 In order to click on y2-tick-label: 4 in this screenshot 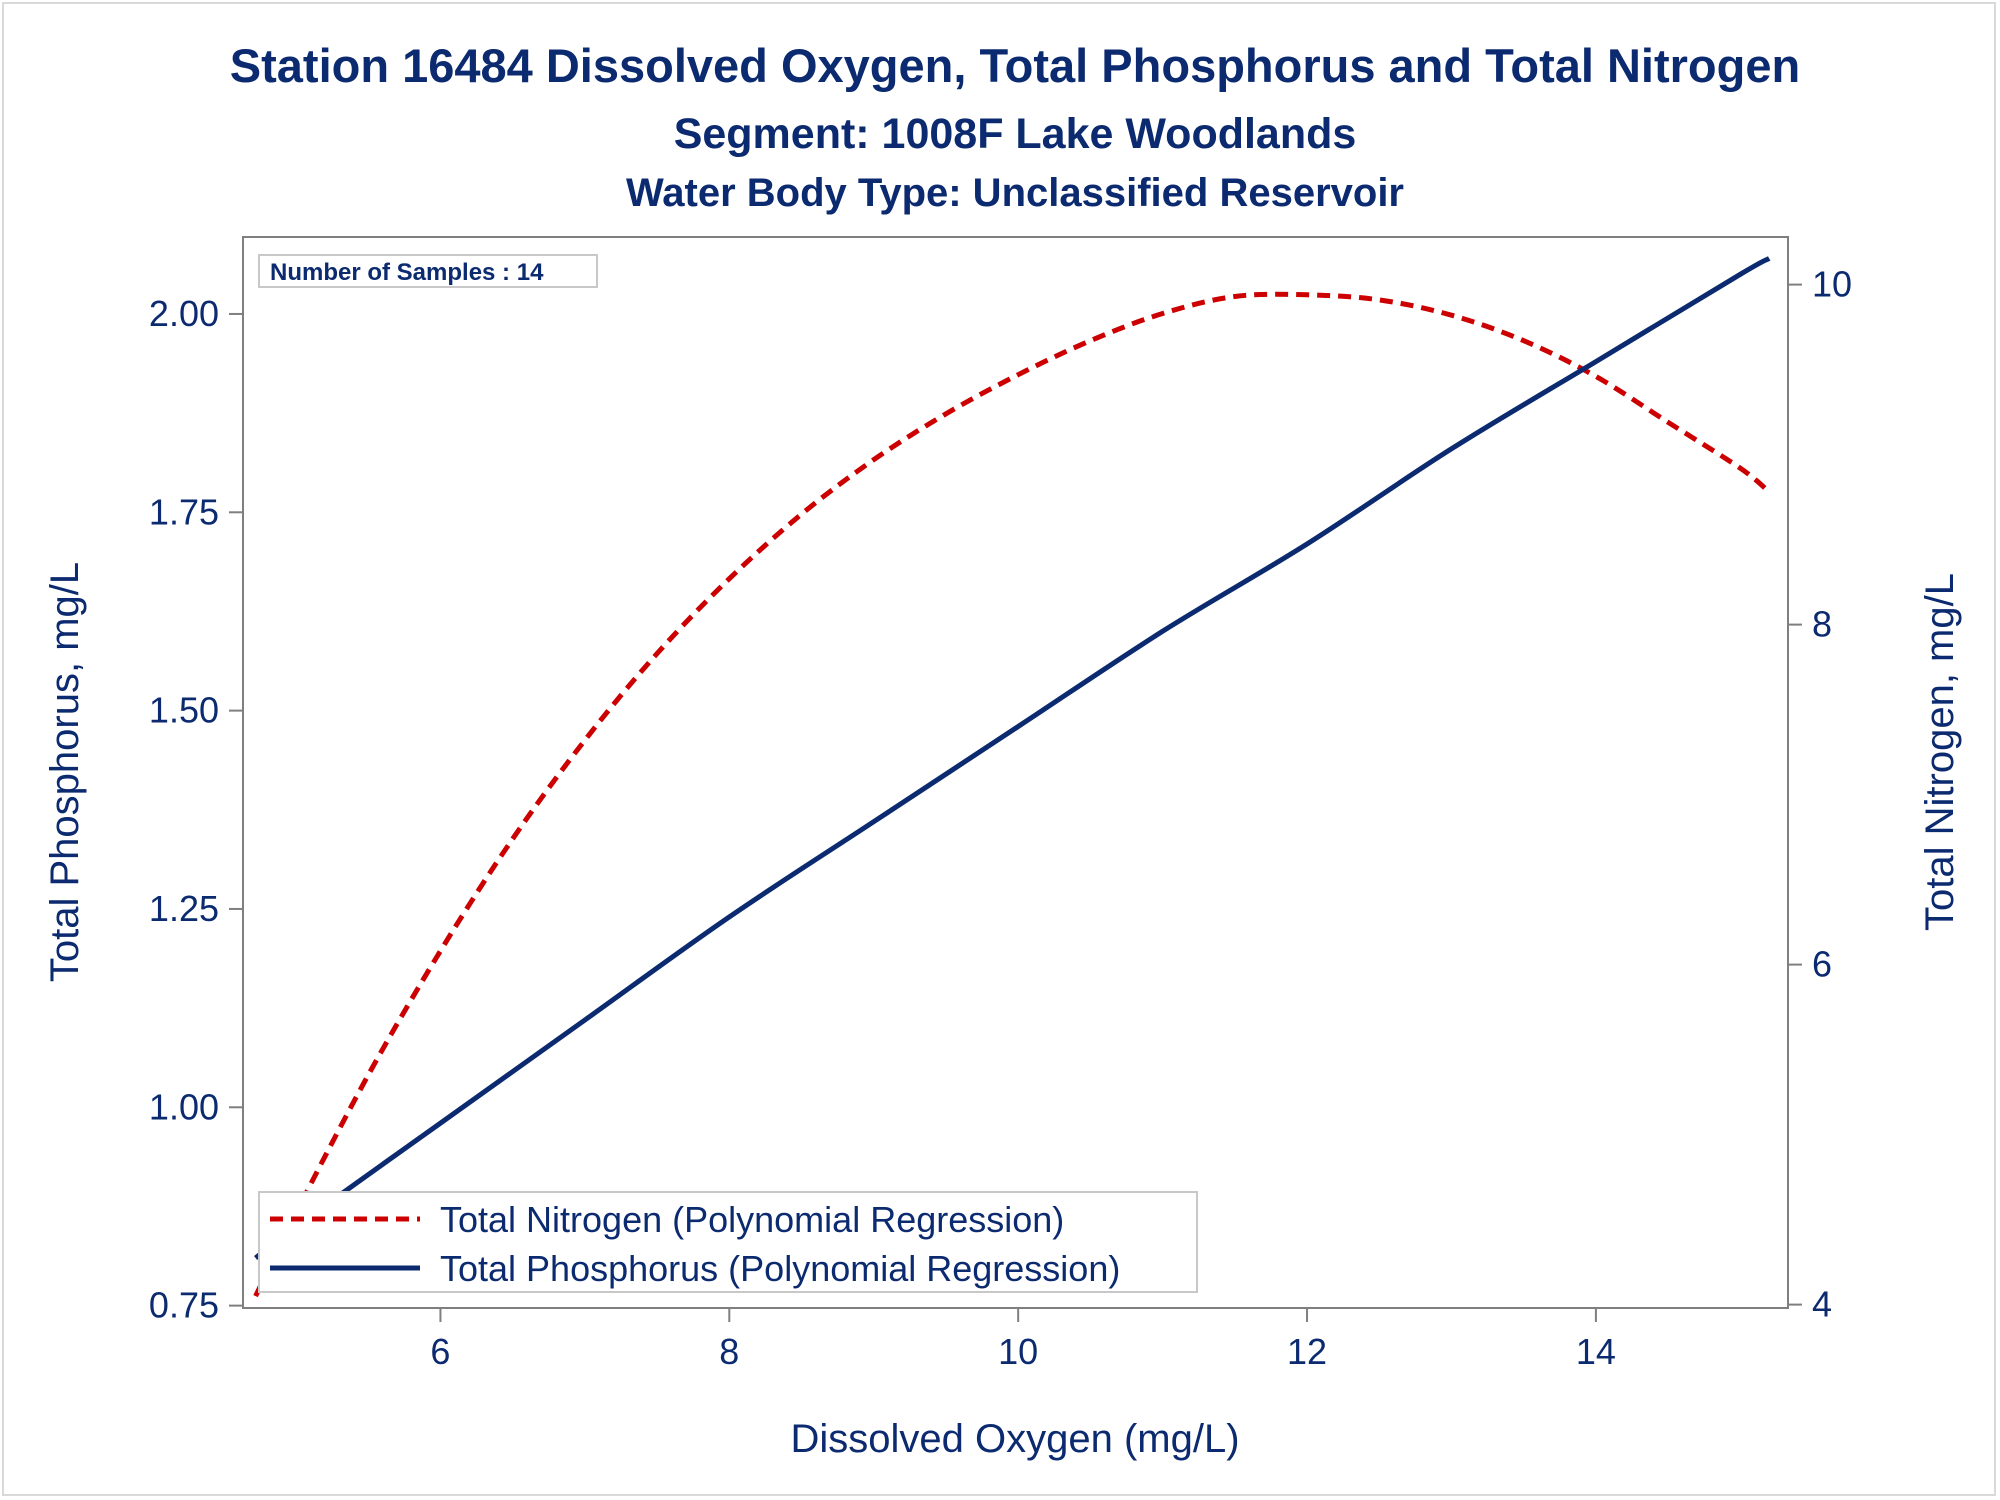, I will do `click(1822, 1304)`.